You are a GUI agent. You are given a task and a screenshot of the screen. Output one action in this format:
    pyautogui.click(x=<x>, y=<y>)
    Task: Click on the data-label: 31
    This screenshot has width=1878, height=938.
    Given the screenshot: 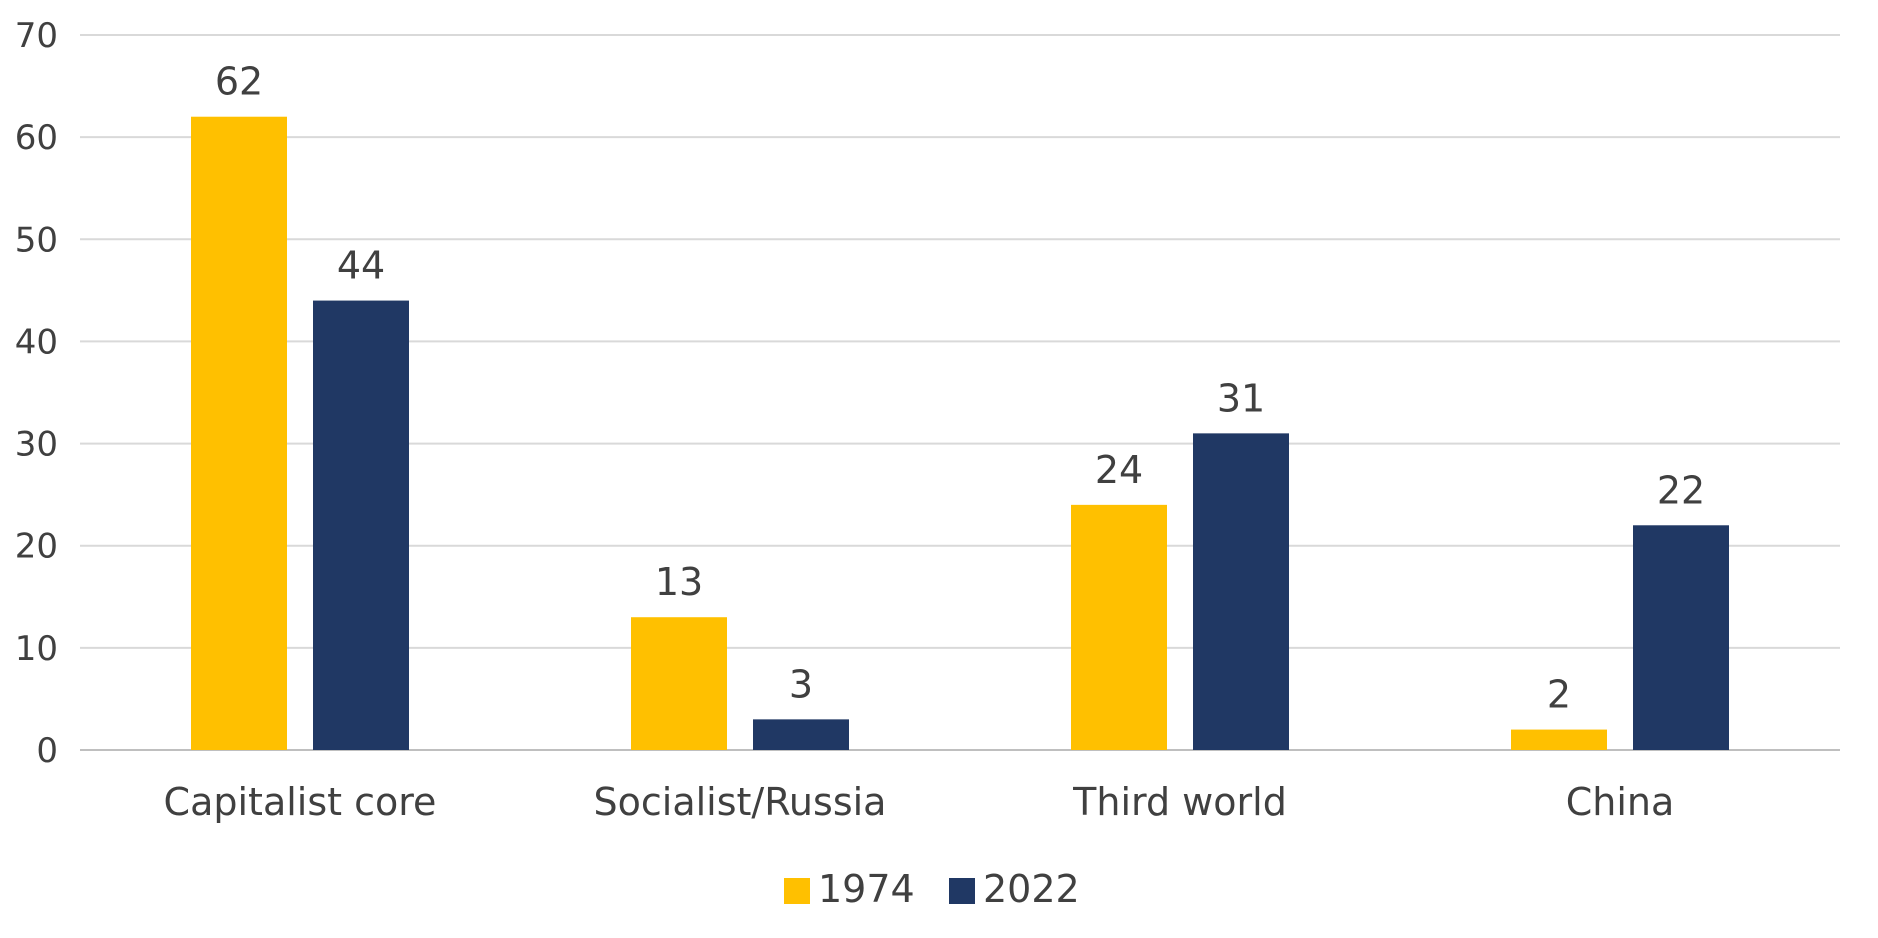 What is the action you would take?
    pyautogui.click(x=1241, y=398)
    